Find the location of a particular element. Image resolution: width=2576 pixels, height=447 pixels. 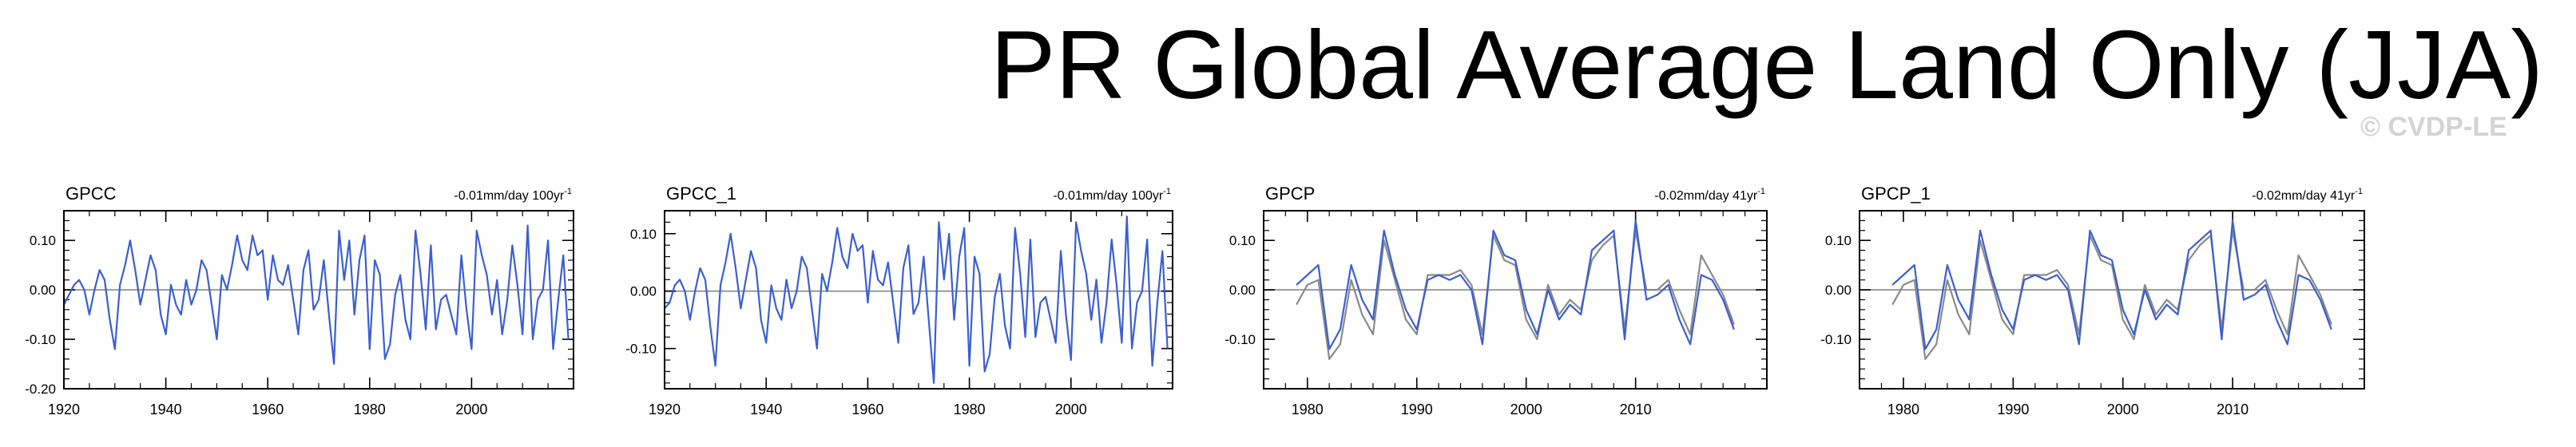

y-tick-label: -0.20 is located at coordinates (40, 390).